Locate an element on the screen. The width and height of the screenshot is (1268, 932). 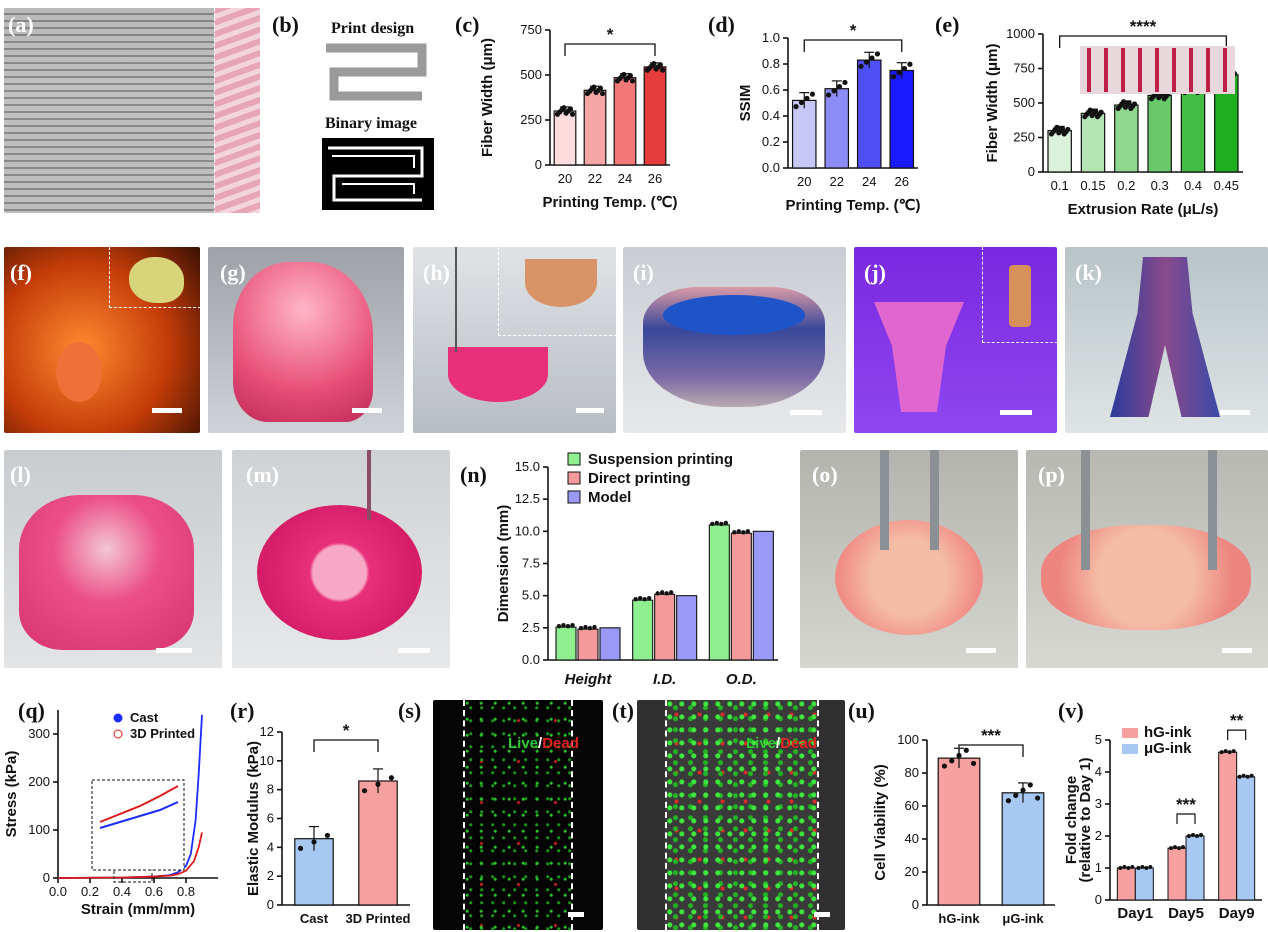
y-tick-label: 6 is located at coordinates (270, 818).